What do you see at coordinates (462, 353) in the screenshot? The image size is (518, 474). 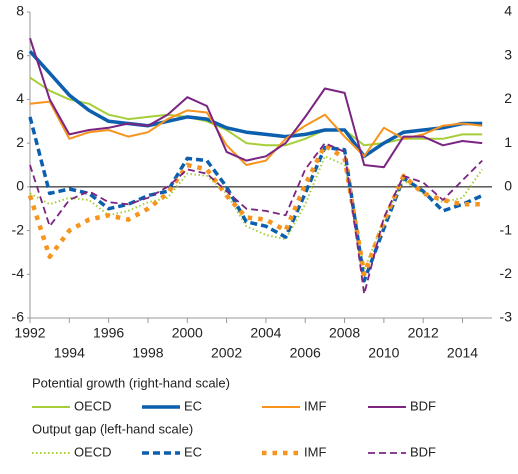 I see `x-tick-label: 2014` at bounding box center [462, 353].